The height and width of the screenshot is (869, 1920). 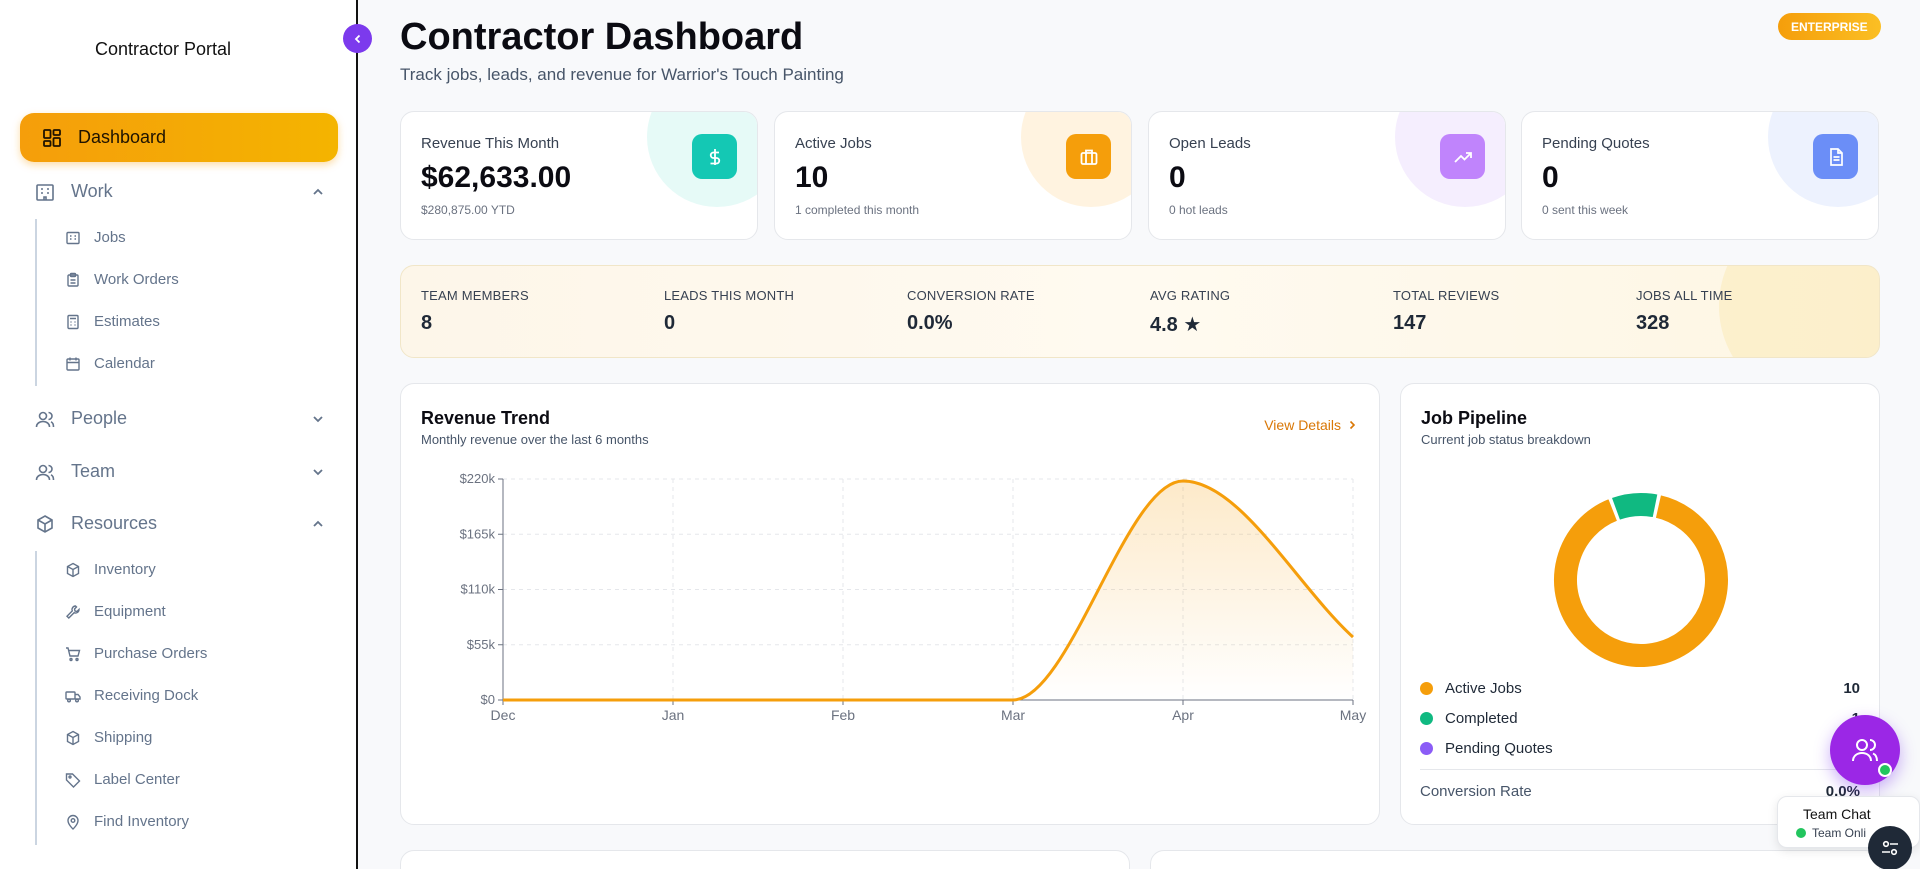 What do you see at coordinates (953, 175) in the screenshot?
I see `stat-card-active-jobs: Active Jobs 10 1 completed this month` at bounding box center [953, 175].